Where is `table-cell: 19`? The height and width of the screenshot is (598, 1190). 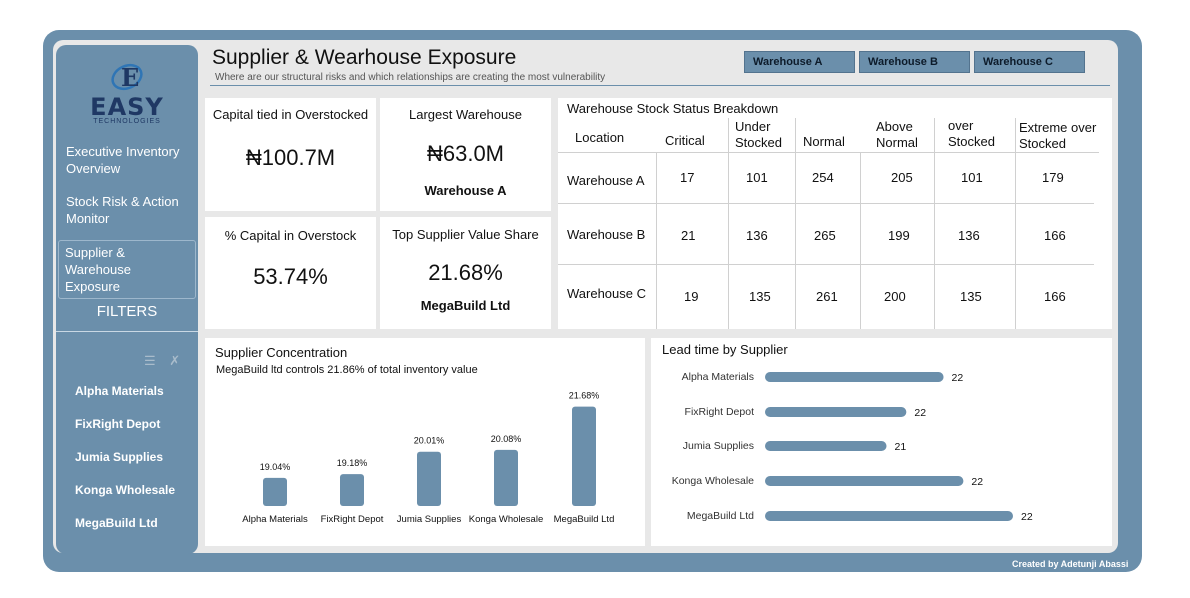
table-cell: 19 is located at coordinates (691, 296).